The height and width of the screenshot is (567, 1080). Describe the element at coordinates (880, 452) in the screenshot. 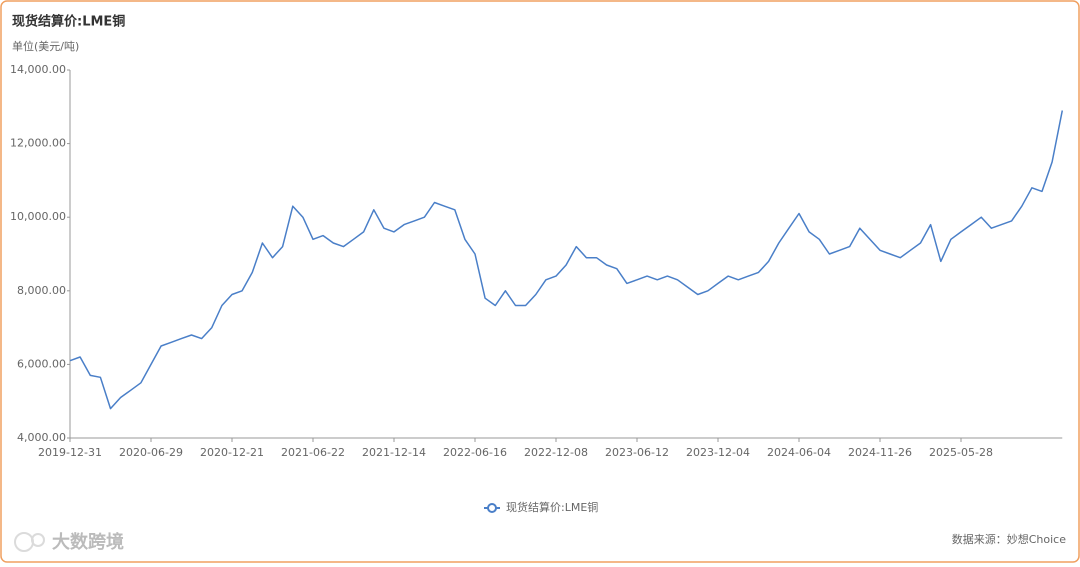

I see `x-tick-label: 2024-11-26` at that location.